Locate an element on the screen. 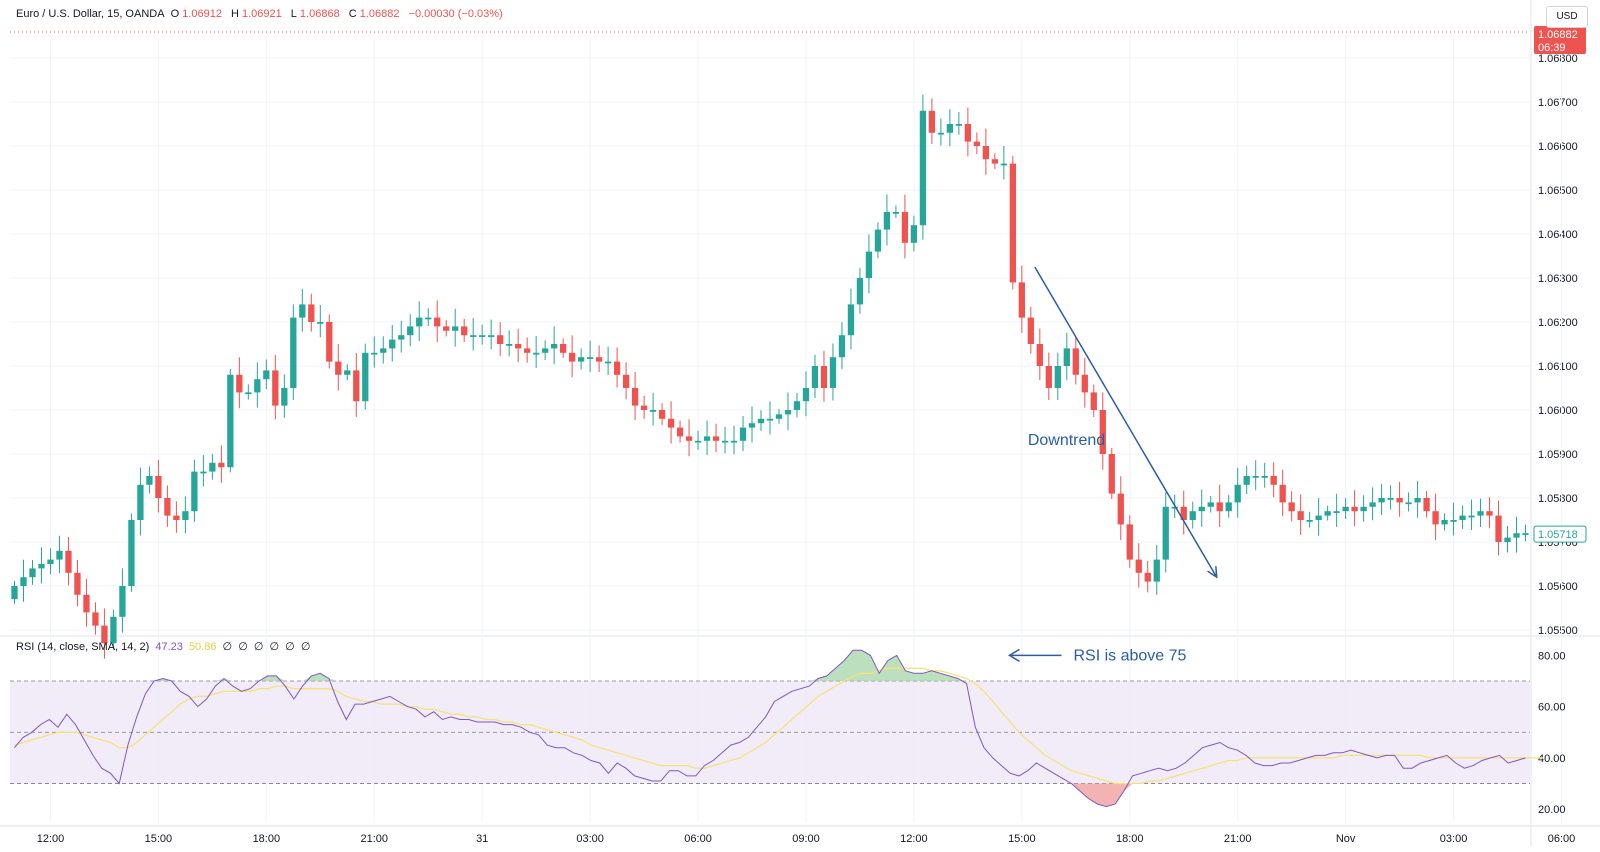 This screenshot has width=1600, height=852. last-price-badge is located at coordinates (1560, 40).